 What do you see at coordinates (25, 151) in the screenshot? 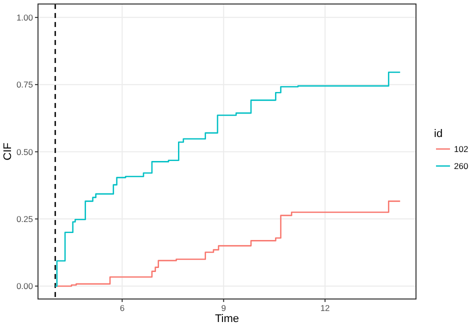
I see `y-tick-label: 0.50` at bounding box center [25, 151].